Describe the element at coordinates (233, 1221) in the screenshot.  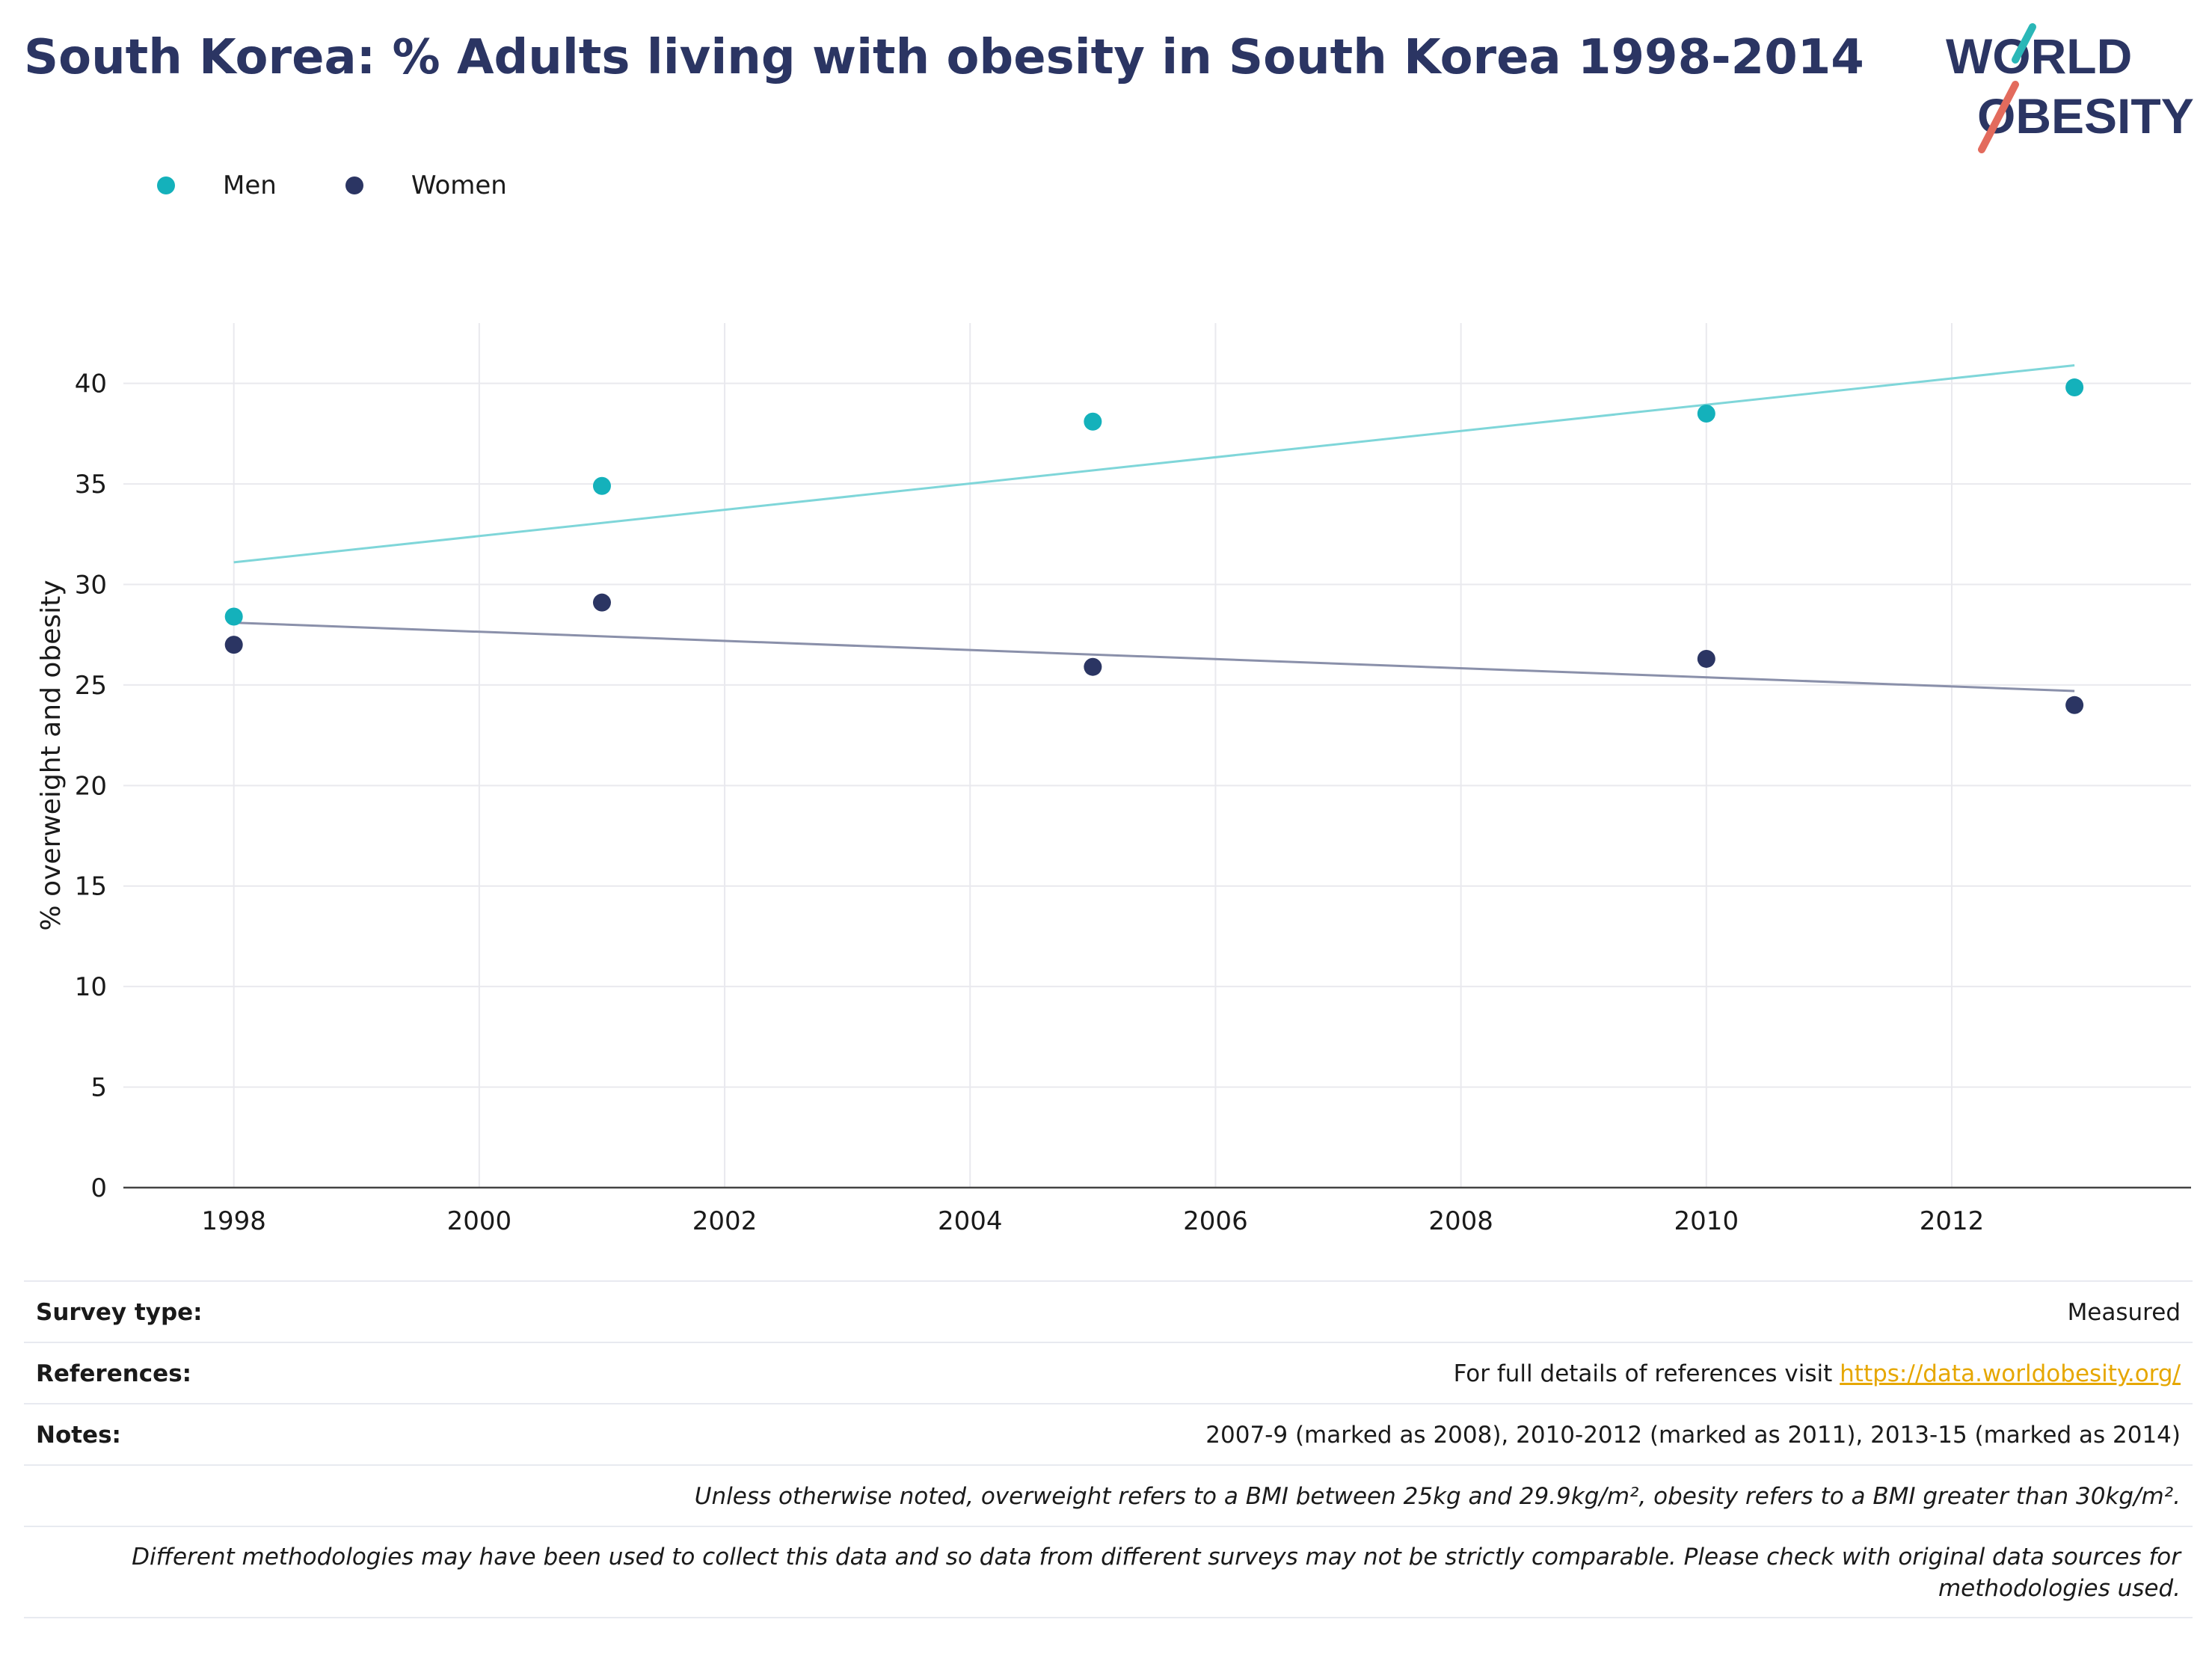
I see `x-tick-label: 1998` at that location.